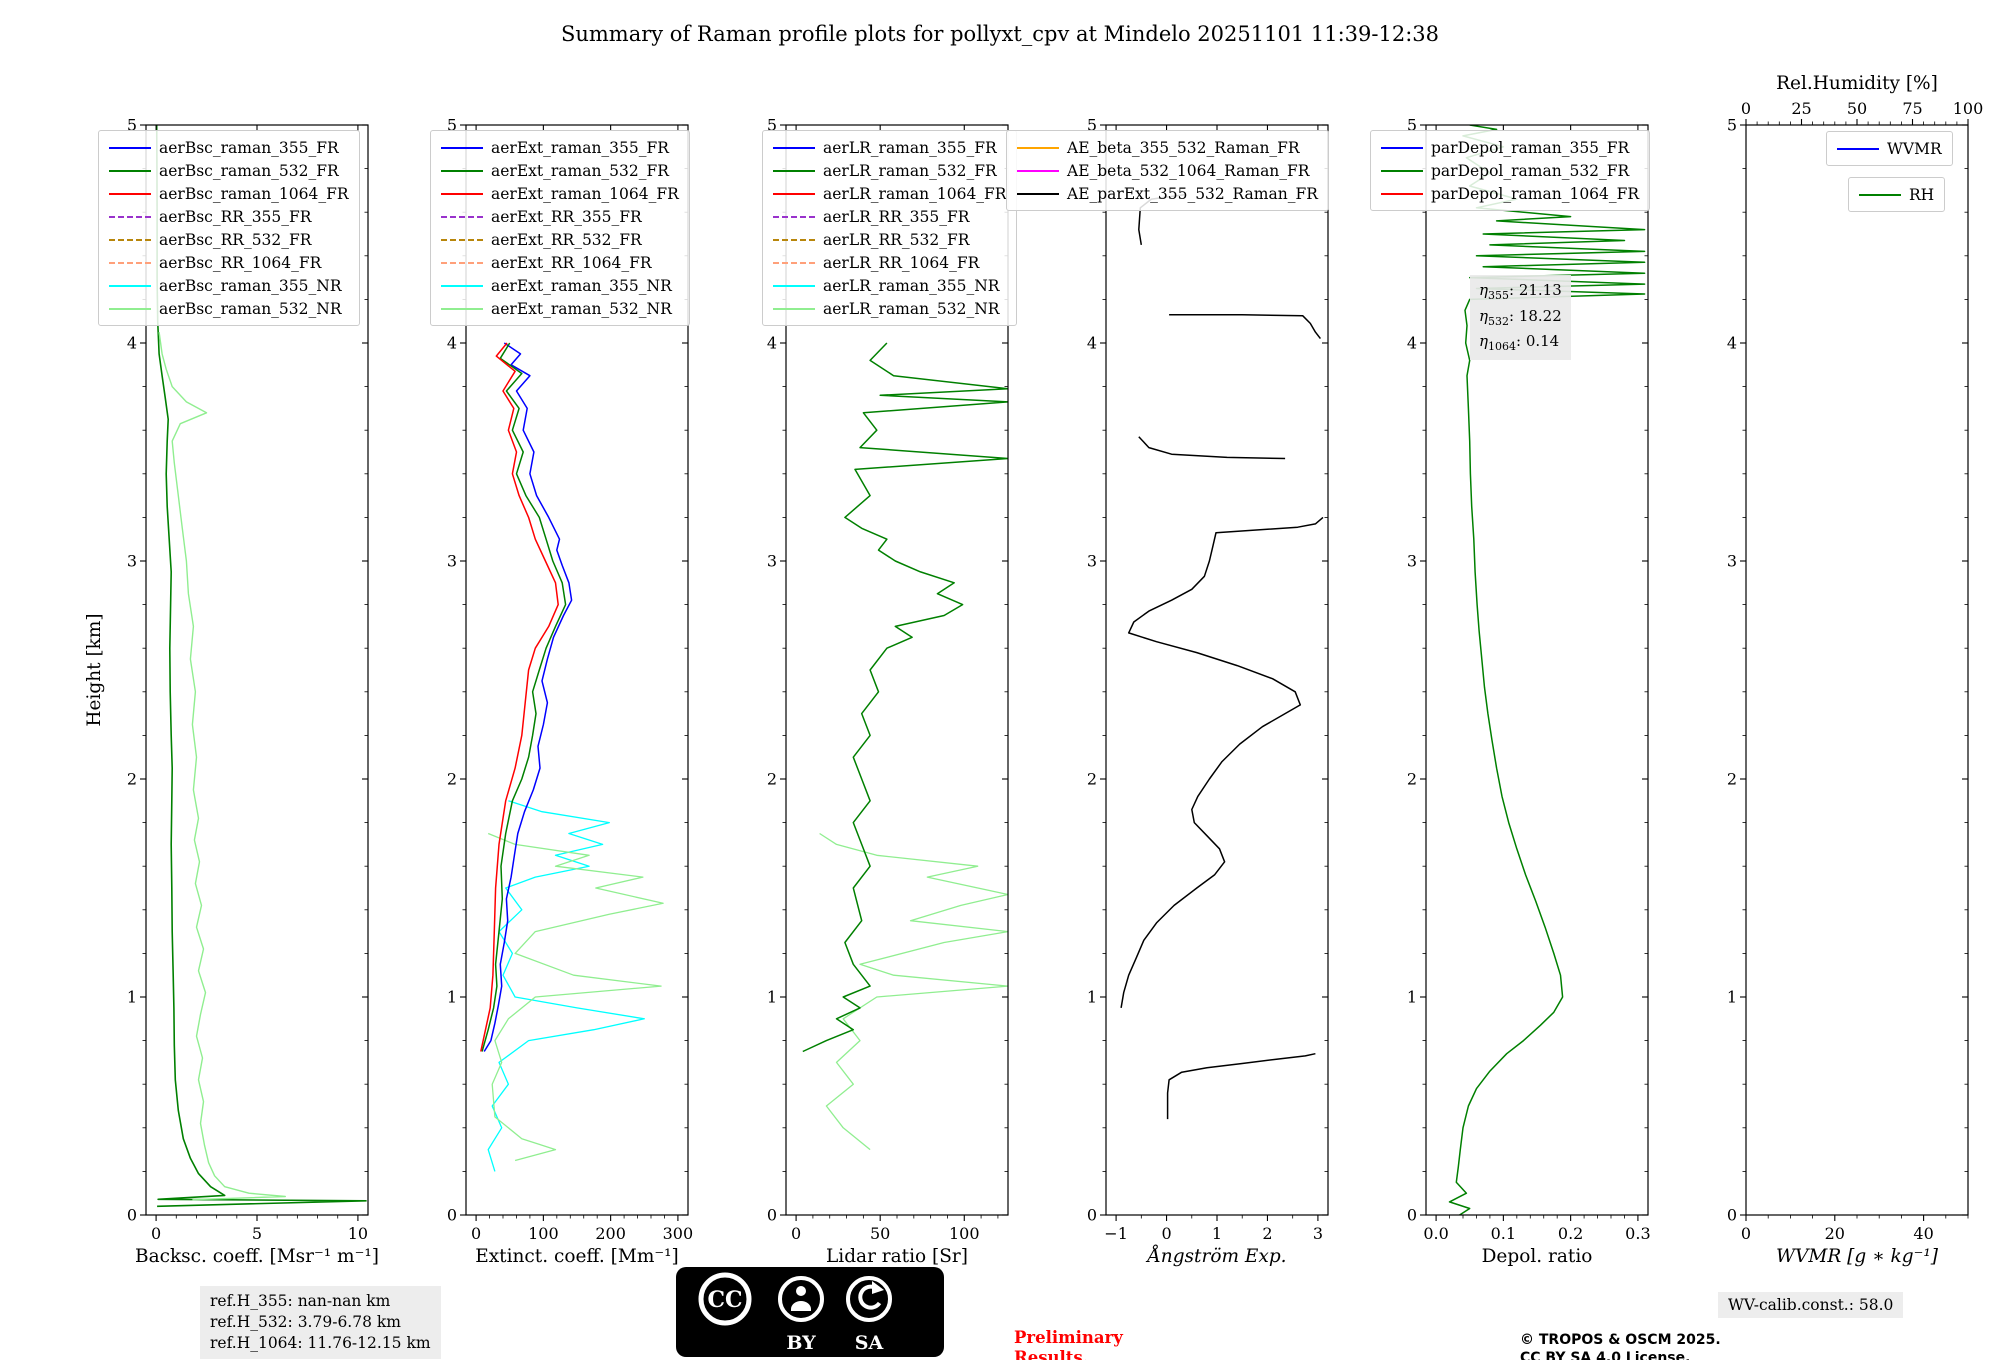 This screenshot has height=1360, width=2000. I want to click on wv-calibration-constant: WV-calib.const.: 58.0, so click(1811, 1305).